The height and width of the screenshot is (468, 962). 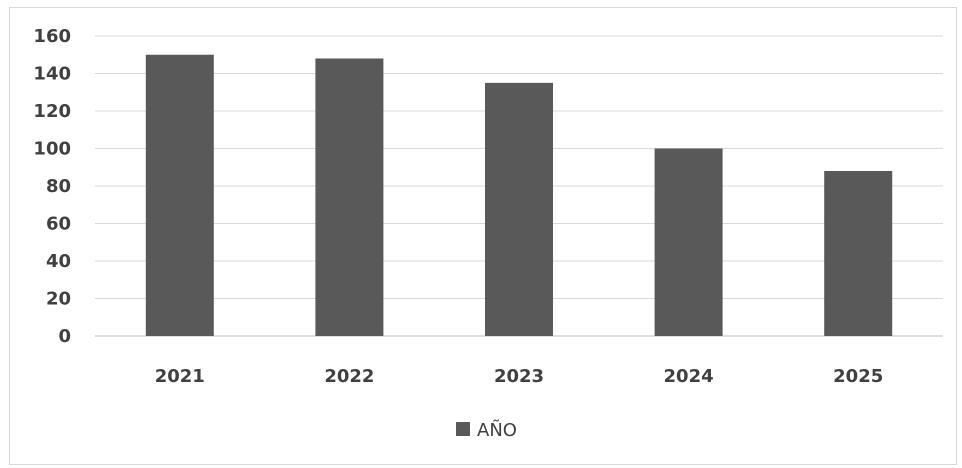 I want to click on legend-label: AÑO, so click(x=497, y=430).